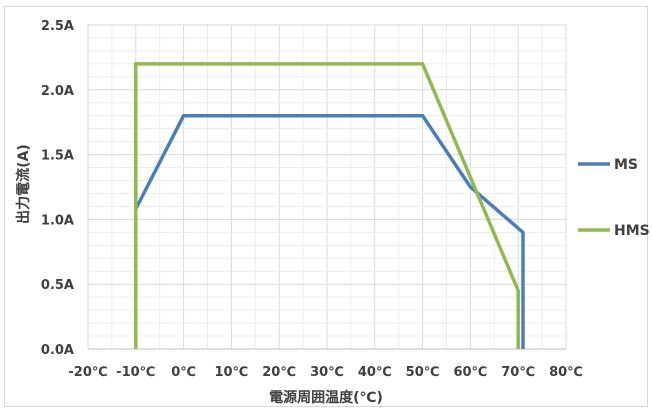  Describe the element at coordinates (87, 372) in the screenshot. I see `x-tick-label: -20℃` at that location.